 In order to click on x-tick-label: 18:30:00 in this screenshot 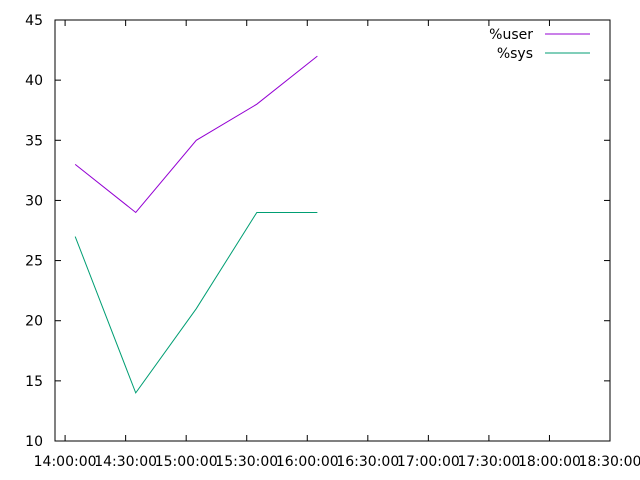, I will do `click(609, 462)`.